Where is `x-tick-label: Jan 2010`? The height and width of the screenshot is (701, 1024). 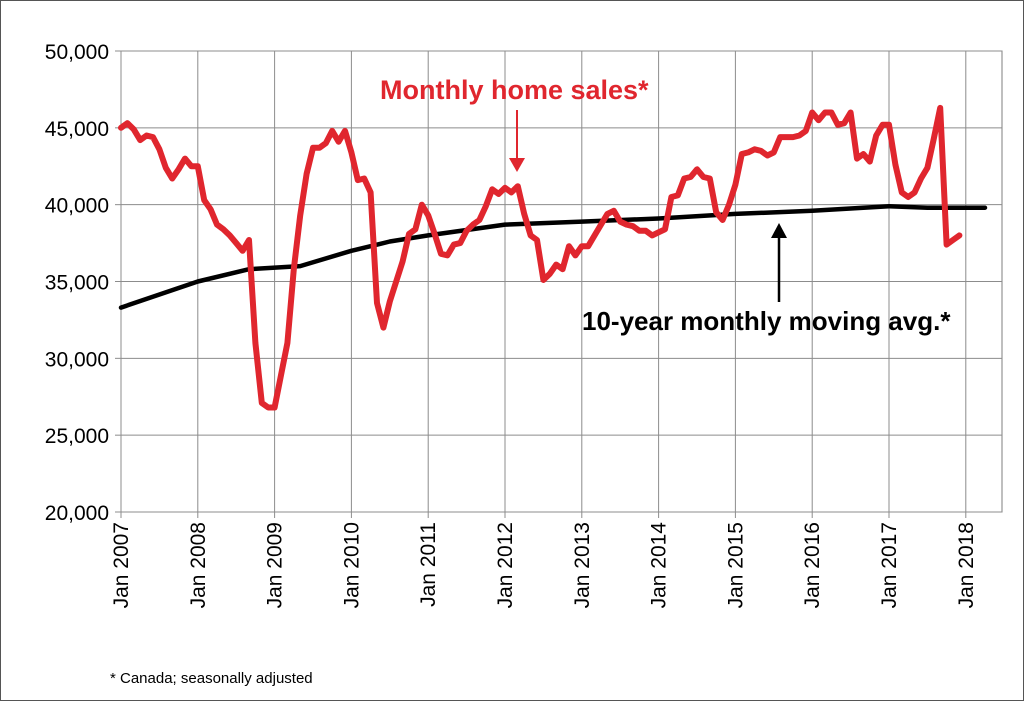
x-tick-label: Jan 2010 is located at coordinates (351, 565).